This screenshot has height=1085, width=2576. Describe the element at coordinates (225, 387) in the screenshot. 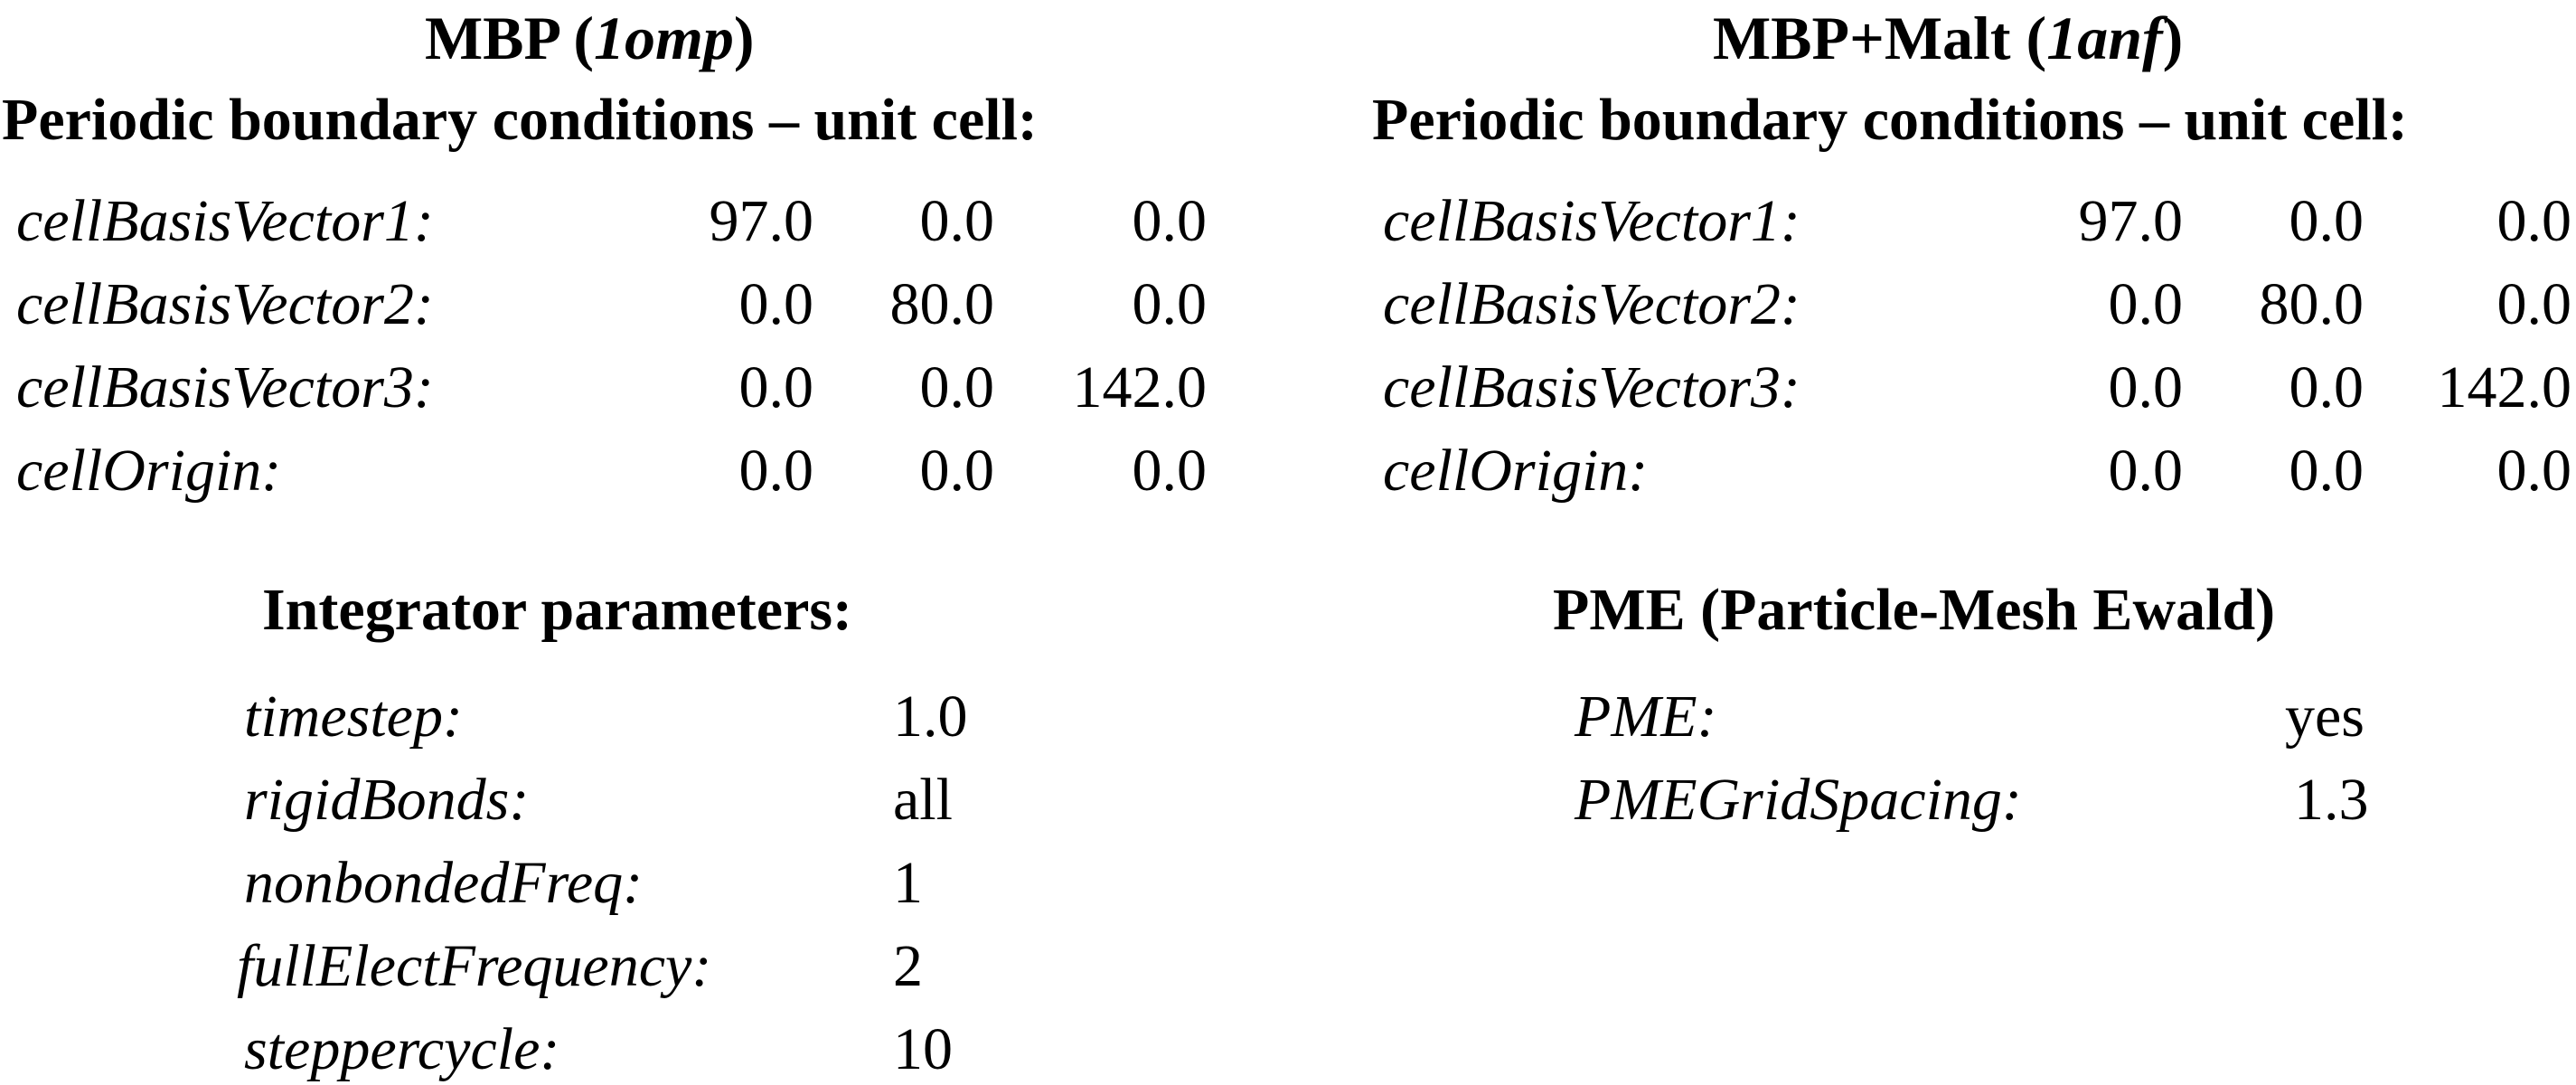

I see `left-row-label: cellBasisVector3:` at that location.